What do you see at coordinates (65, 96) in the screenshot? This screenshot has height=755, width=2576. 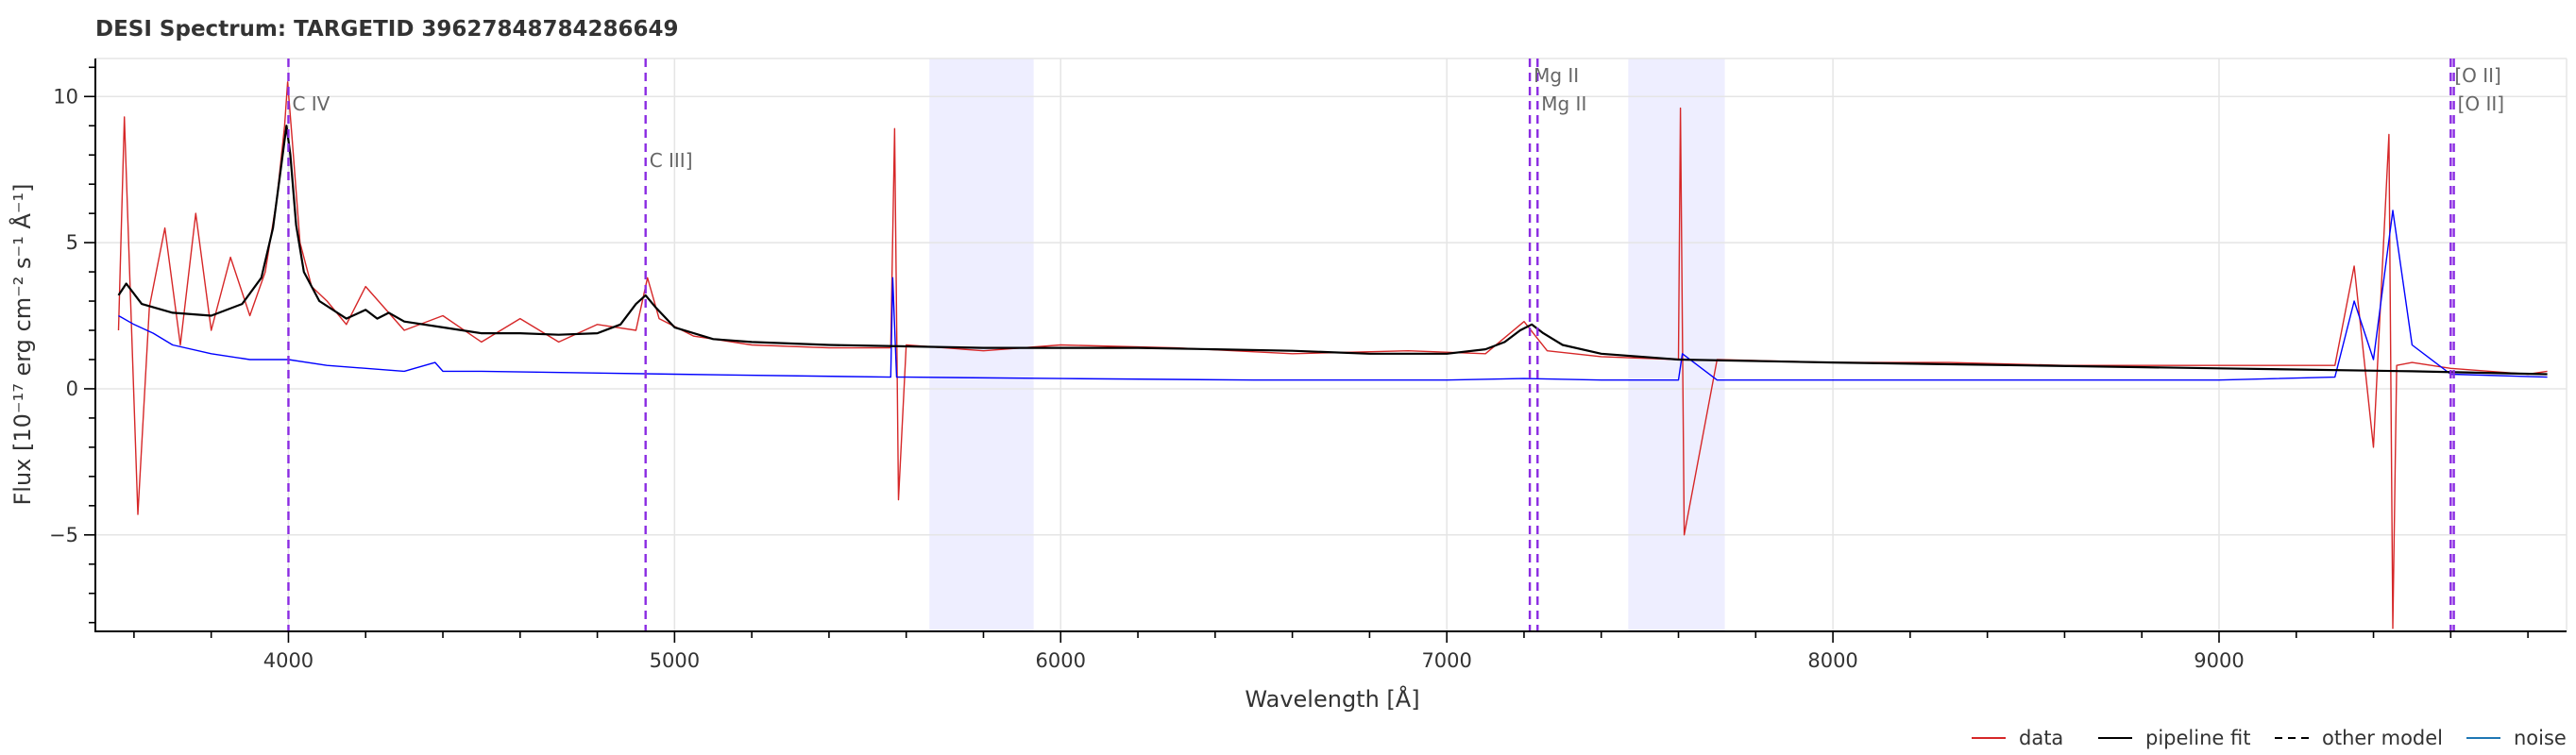 I see `y-tick-label-4: 10` at bounding box center [65, 96].